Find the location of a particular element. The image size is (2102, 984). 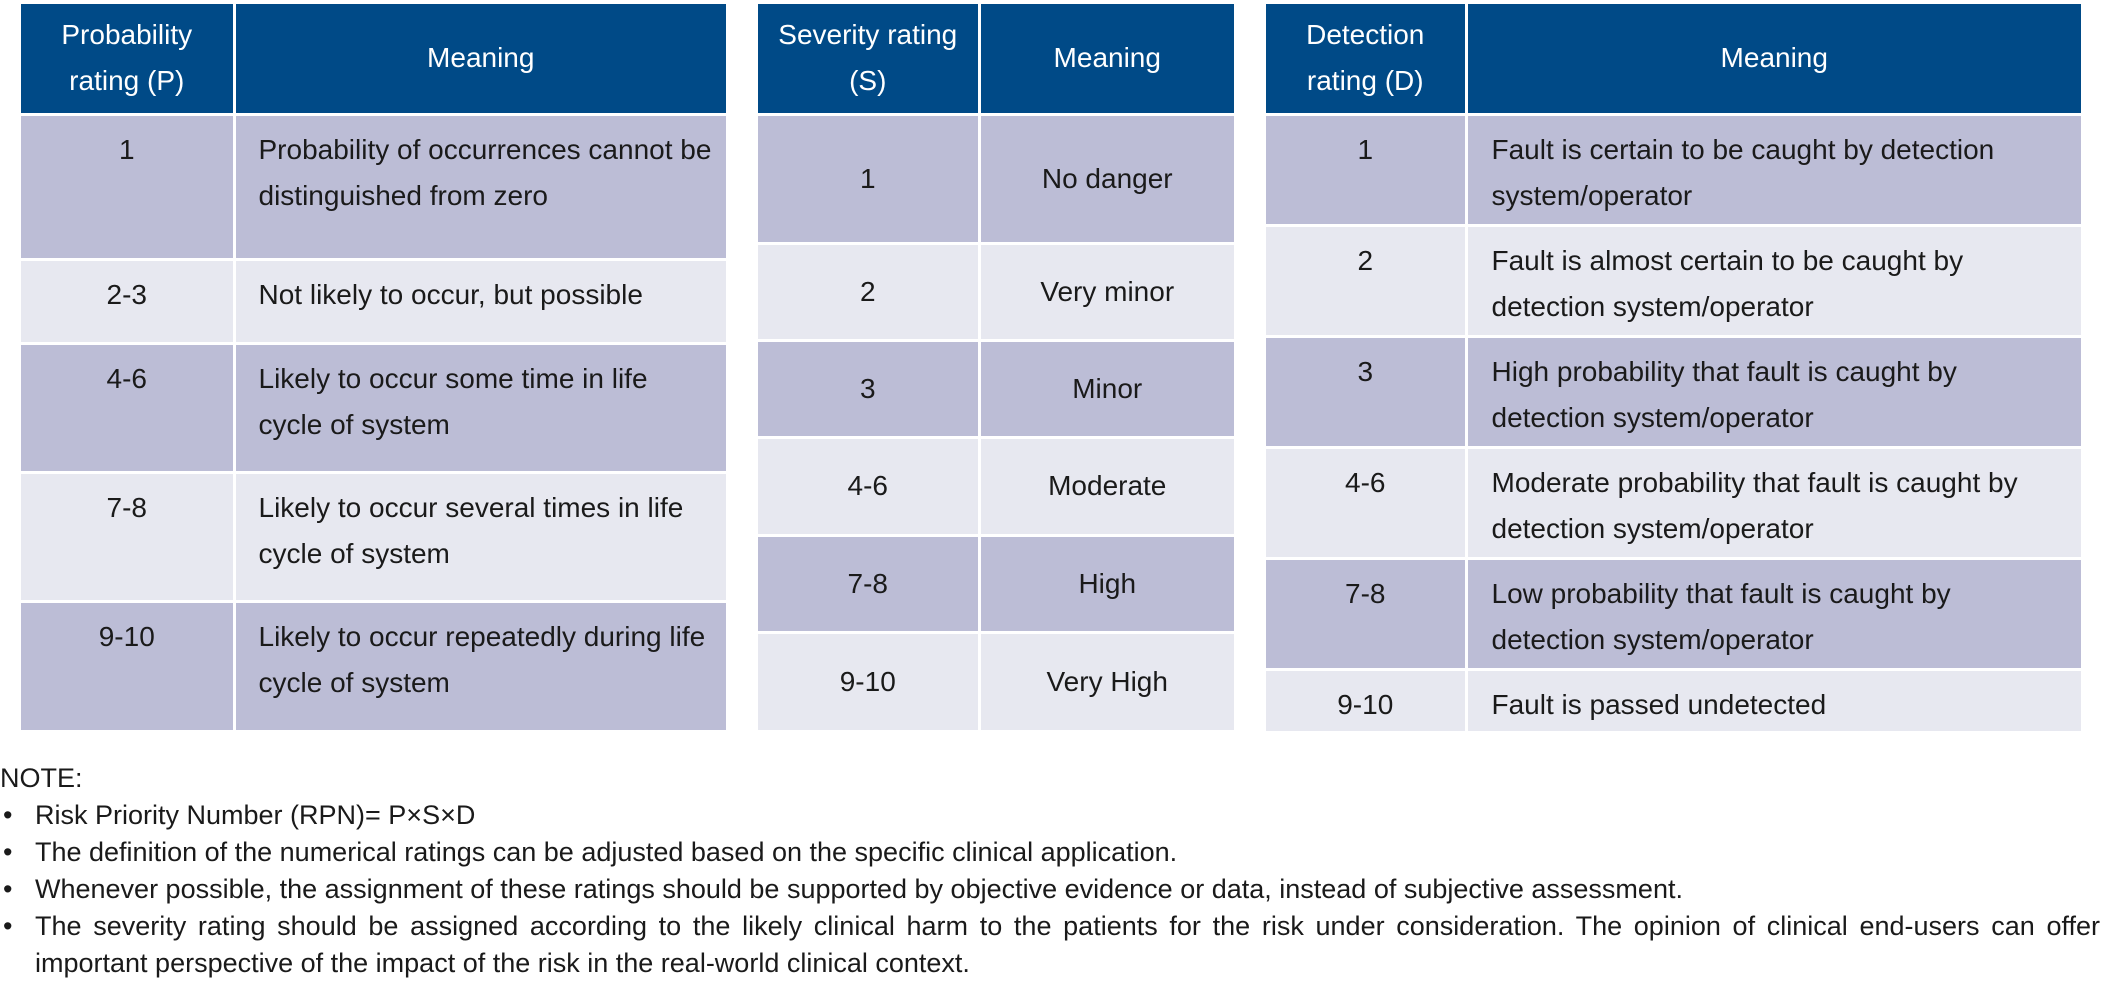

meaning-cell: Moderate is located at coordinates (1105, 486).